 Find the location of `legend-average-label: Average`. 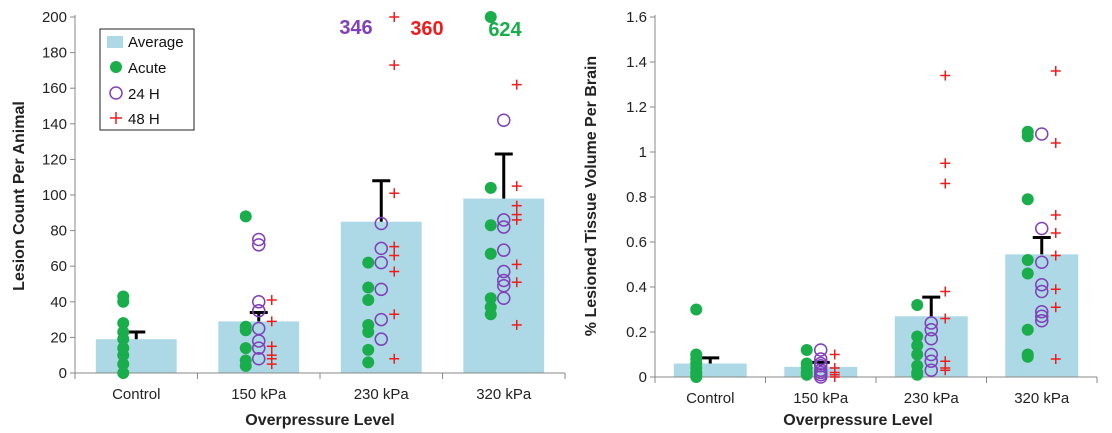

legend-average-label: Average is located at coordinates (156, 42).